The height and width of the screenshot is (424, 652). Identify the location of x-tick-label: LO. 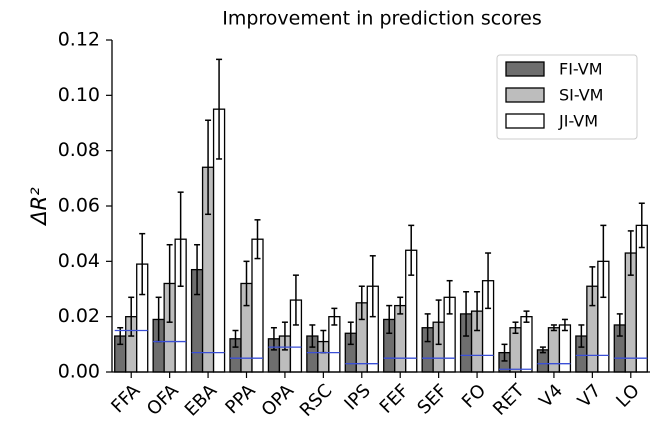
(628, 396).